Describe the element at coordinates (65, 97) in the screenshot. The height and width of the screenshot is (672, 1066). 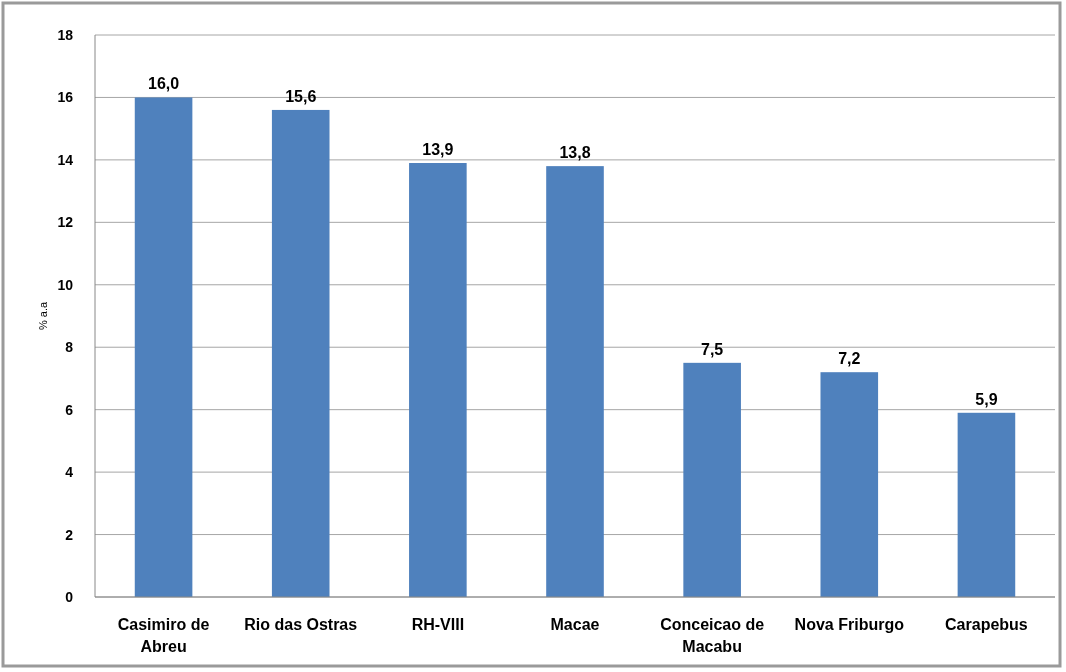
I see `y-tick-label: 16` at that location.